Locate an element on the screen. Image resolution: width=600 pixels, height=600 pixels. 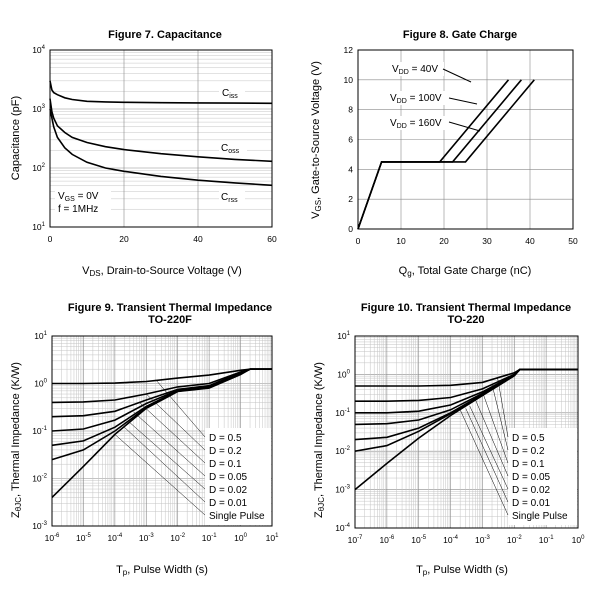
fig7-series-c-rss is located at coordinates (161, 147).